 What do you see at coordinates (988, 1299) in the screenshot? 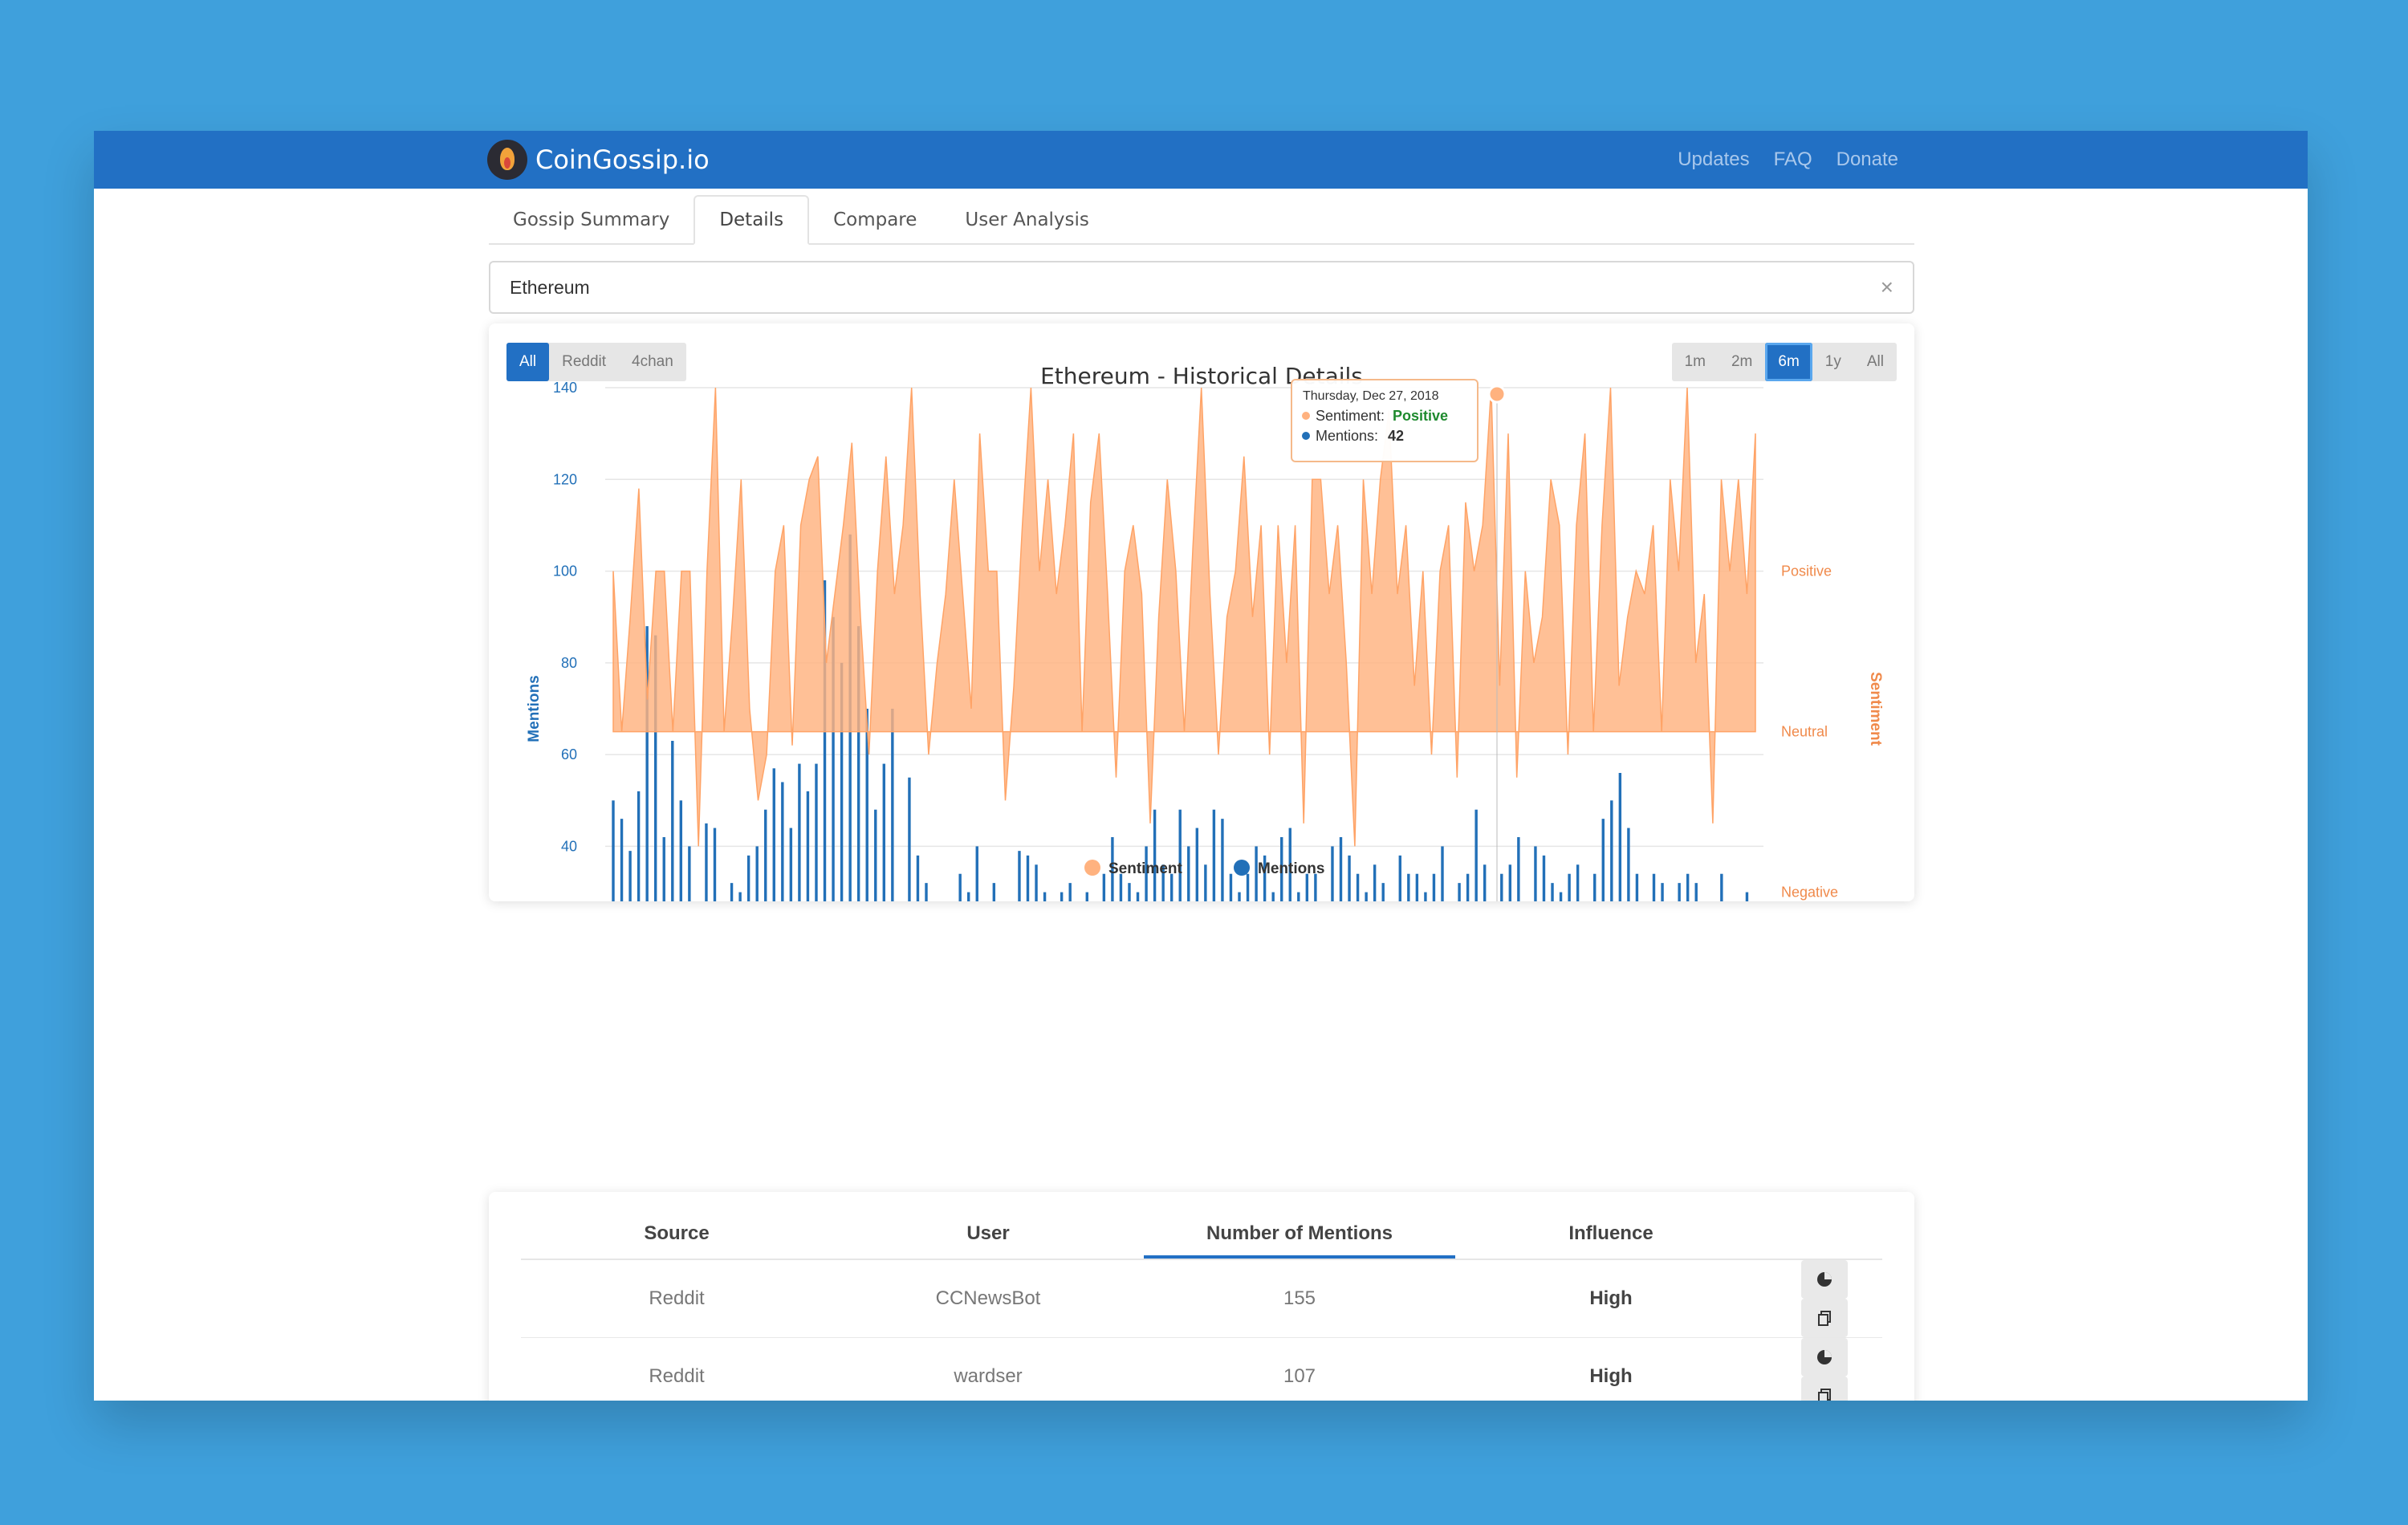
I see `row-user: CCNewsBot` at bounding box center [988, 1299].